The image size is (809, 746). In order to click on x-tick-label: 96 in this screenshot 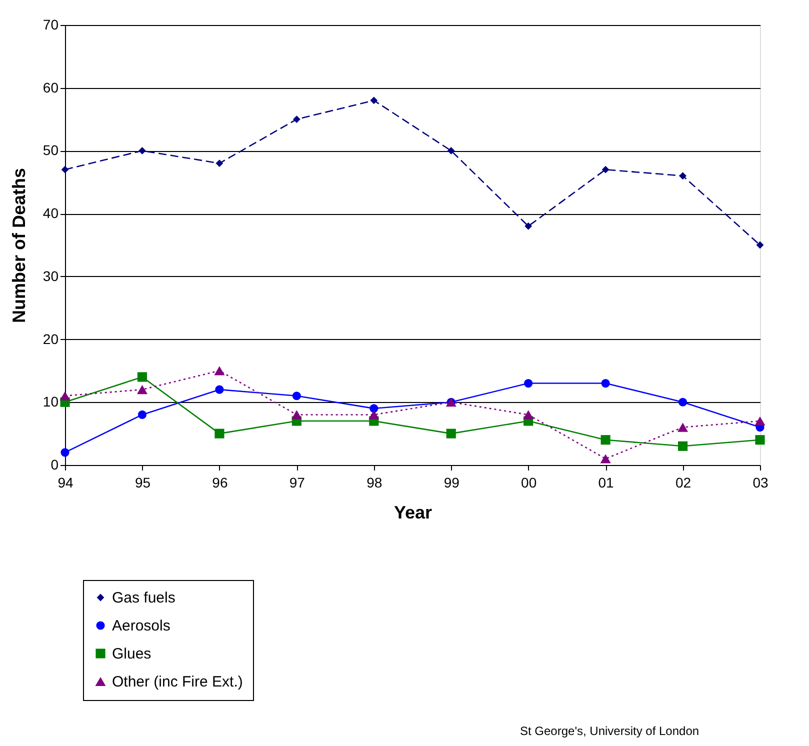, I will do `click(220, 482)`.